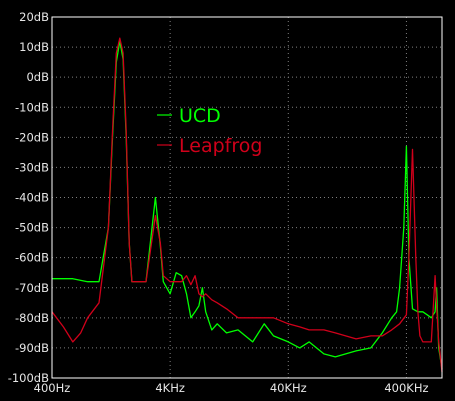  I want to click on x-tick-label: 4KHz, so click(170, 388).